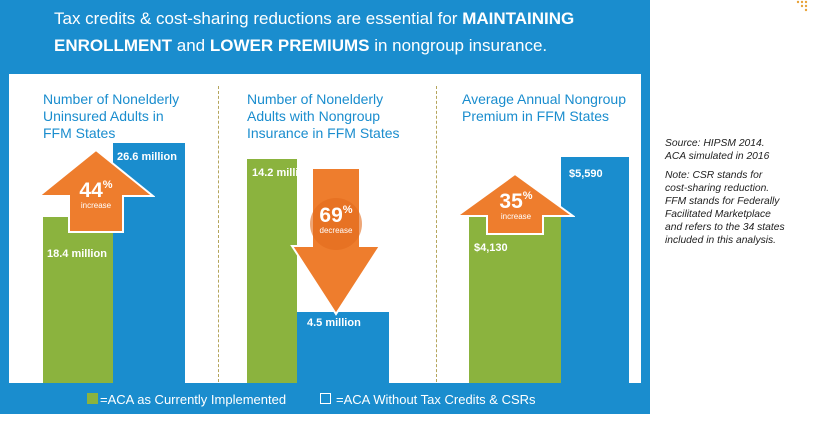 The width and height of the screenshot is (814, 421). I want to click on note-line: and refers to the 34 states, so click(725, 227).